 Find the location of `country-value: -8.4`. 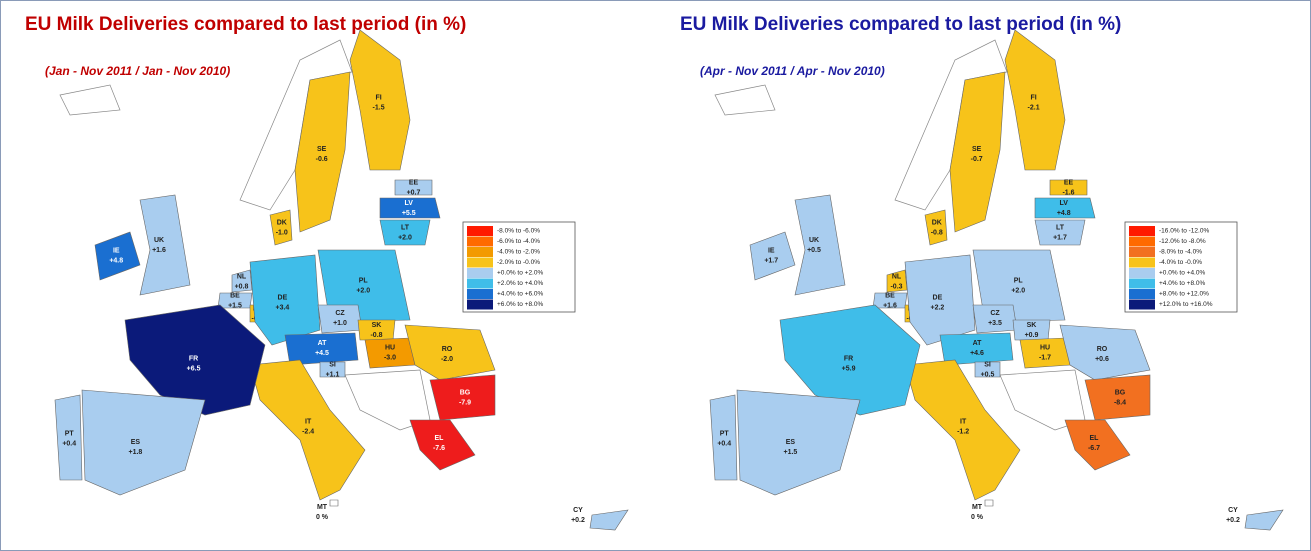

country-value: -8.4 is located at coordinates (1120, 402).